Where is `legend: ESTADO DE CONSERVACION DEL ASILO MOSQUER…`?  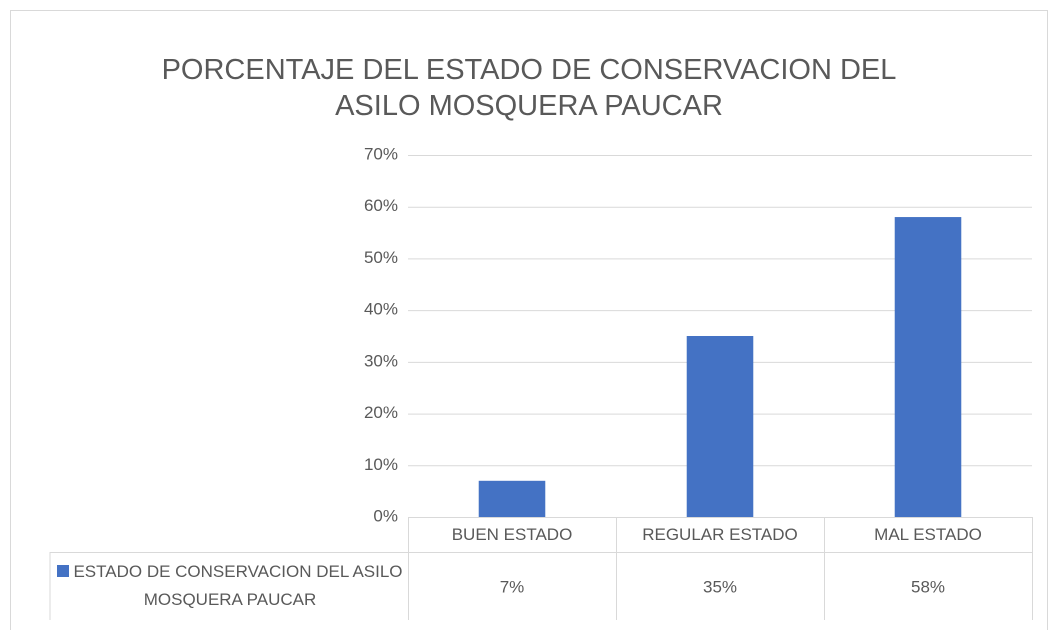 legend: ESTADO DE CONSERVACION DEL ASILO MOSQUER… is located at coordinates (230, 586).